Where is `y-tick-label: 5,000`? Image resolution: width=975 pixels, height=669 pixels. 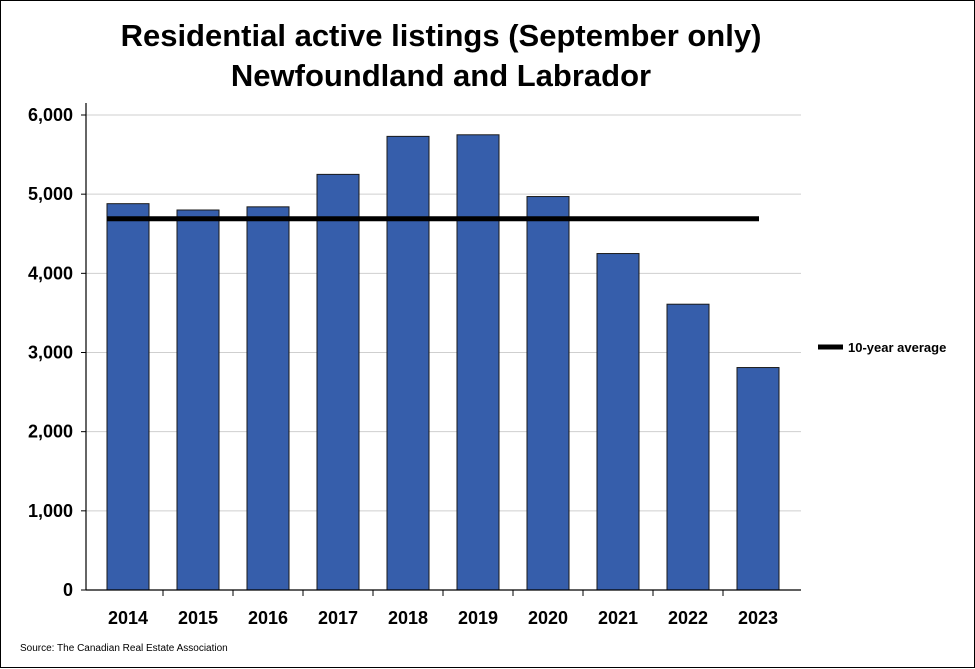
y-tick-label: 5,000 is located at coordinates (50, 194).